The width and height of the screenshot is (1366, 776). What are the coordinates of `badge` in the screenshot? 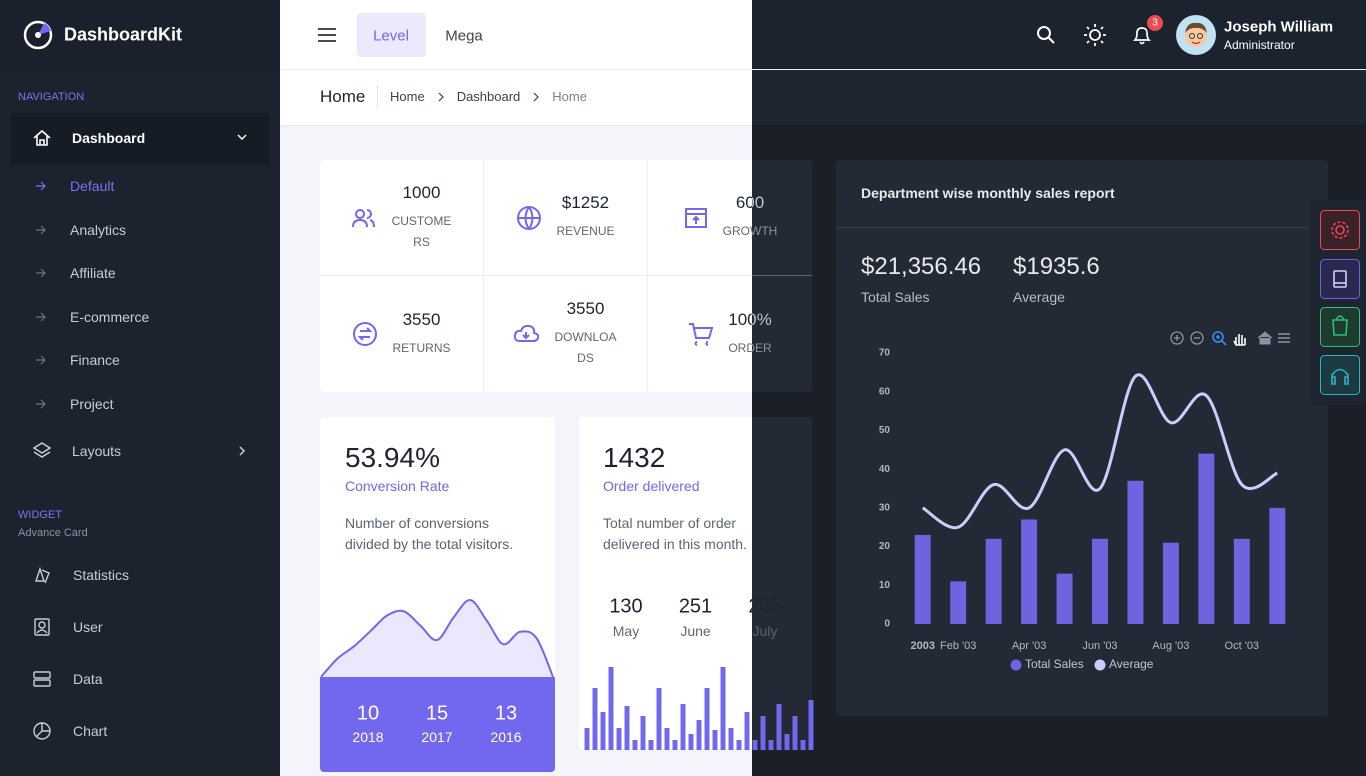 It's located at (1155, 23).